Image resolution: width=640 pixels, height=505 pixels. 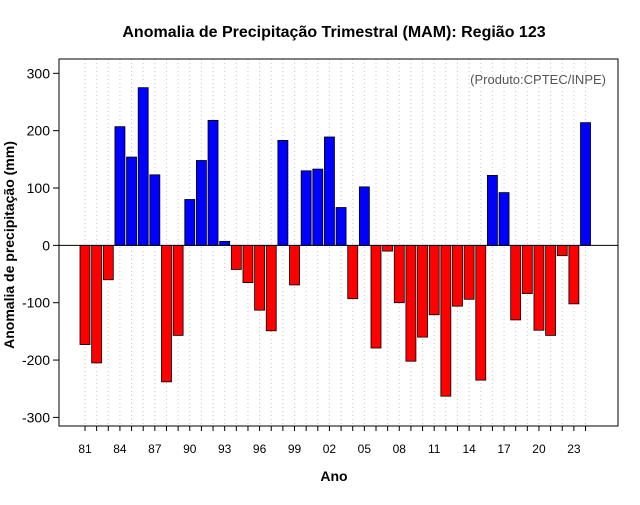 I want to click on y-tick-label: -300, so click(x=36, y=417).